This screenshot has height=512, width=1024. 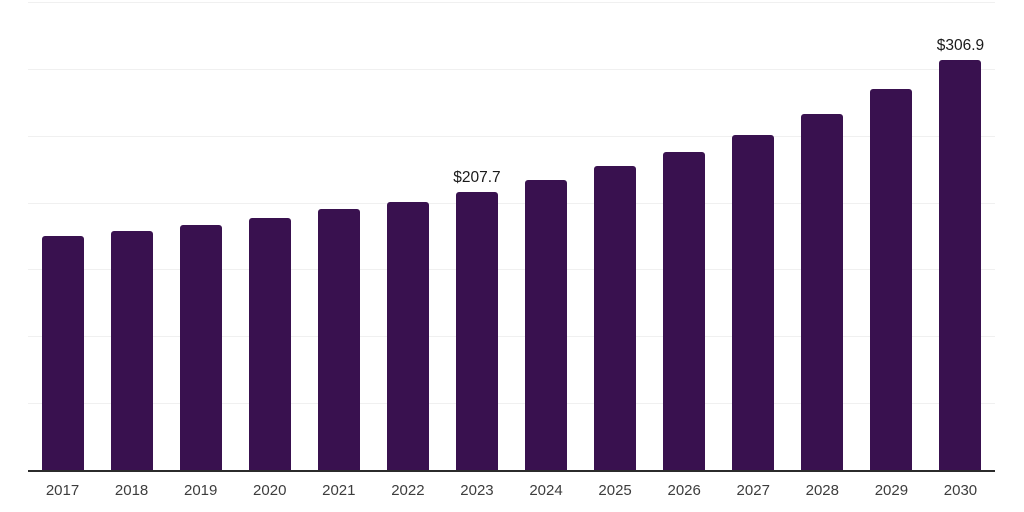 What do you see at coordinates (200, 347) in the screenshot?
I see `bar-2019` at bounding box center [200, 347].